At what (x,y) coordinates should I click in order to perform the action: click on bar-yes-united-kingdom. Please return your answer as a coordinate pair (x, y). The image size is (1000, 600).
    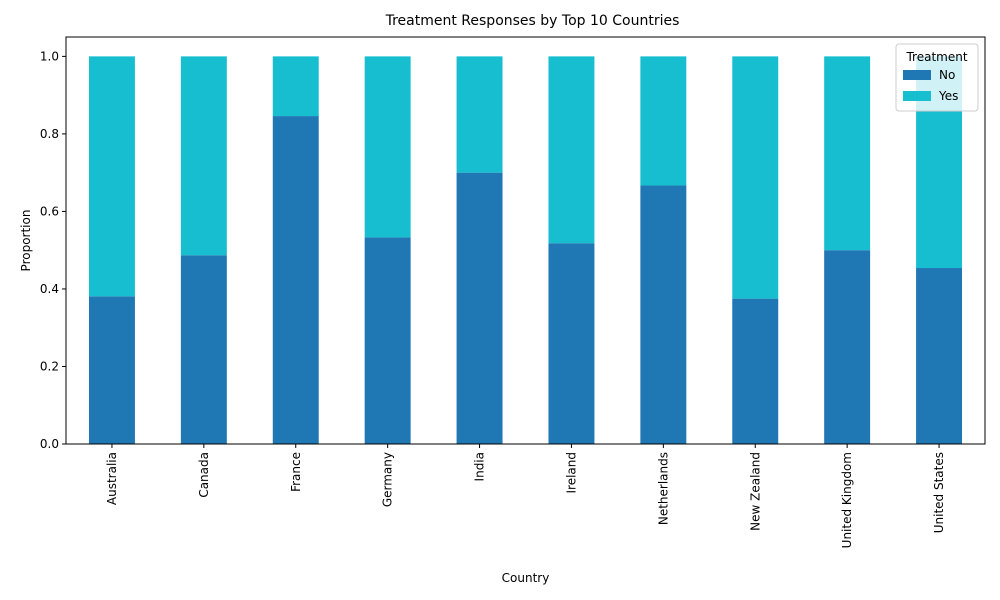
    Looking at the image, I should click on (847, 153).